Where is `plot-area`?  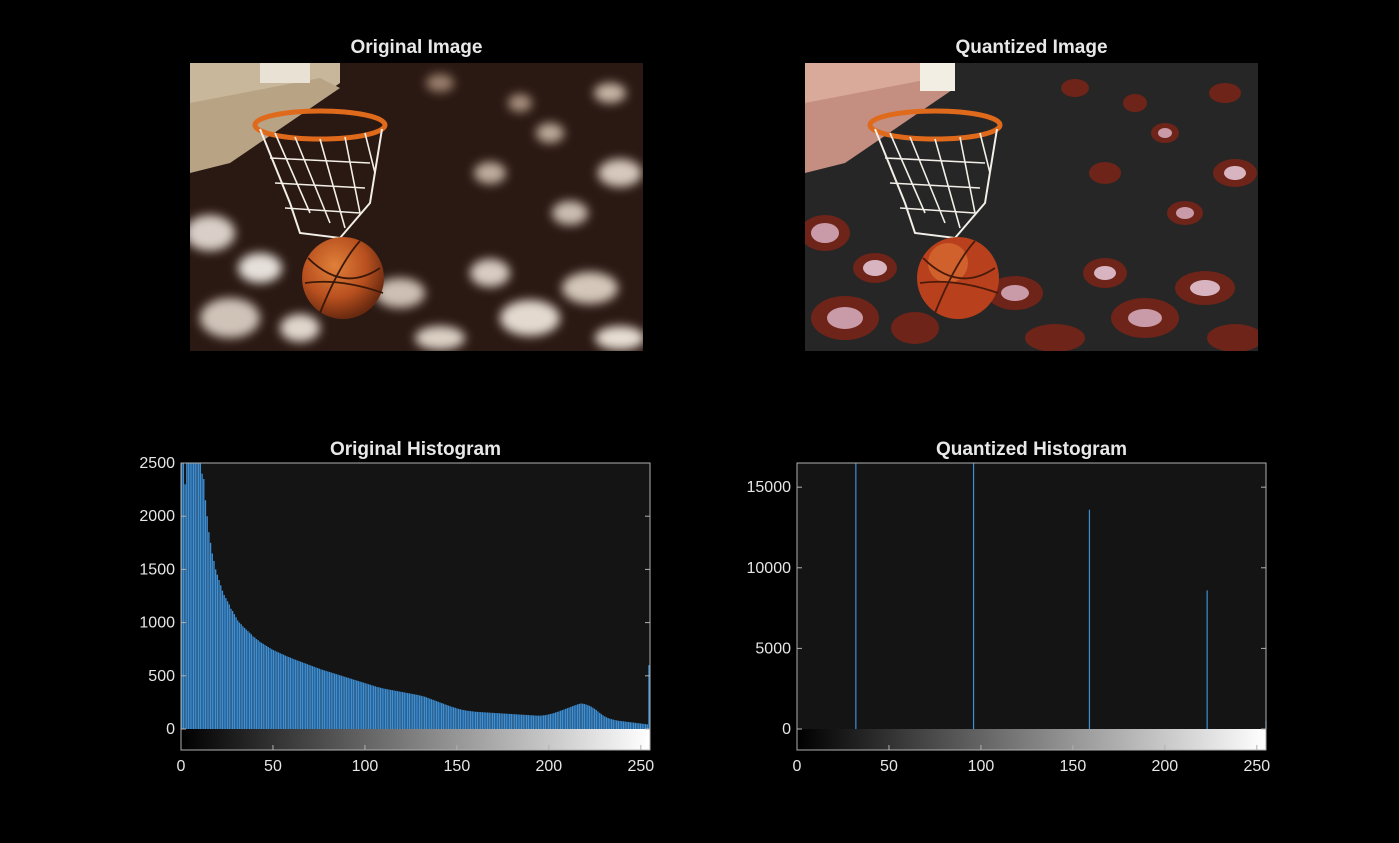 plot-area is located at coordinates (1031, 596).